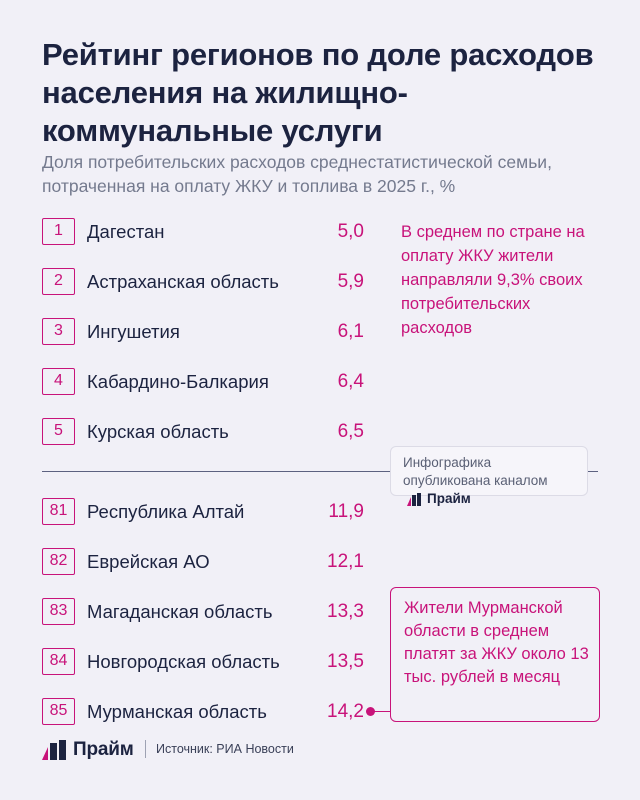 The width and height of the screenshot is (640, 800). I want to click on rank-badge: 5, so click(58, 431).